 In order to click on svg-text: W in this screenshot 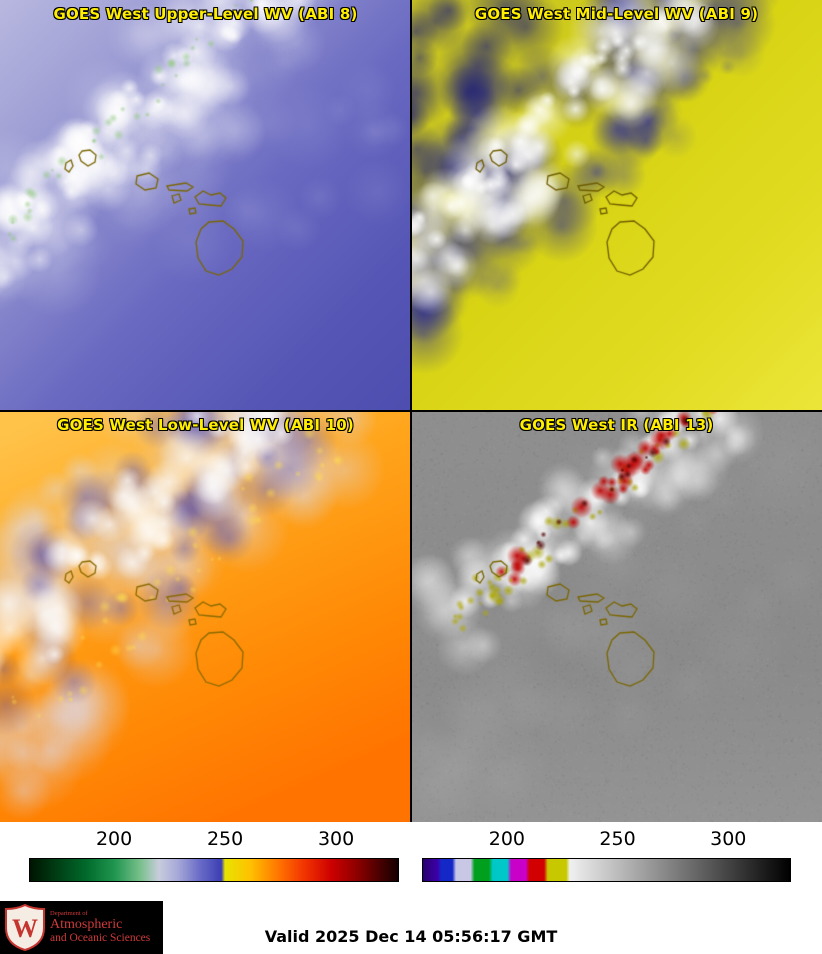, I will do `click(25, 928)`.